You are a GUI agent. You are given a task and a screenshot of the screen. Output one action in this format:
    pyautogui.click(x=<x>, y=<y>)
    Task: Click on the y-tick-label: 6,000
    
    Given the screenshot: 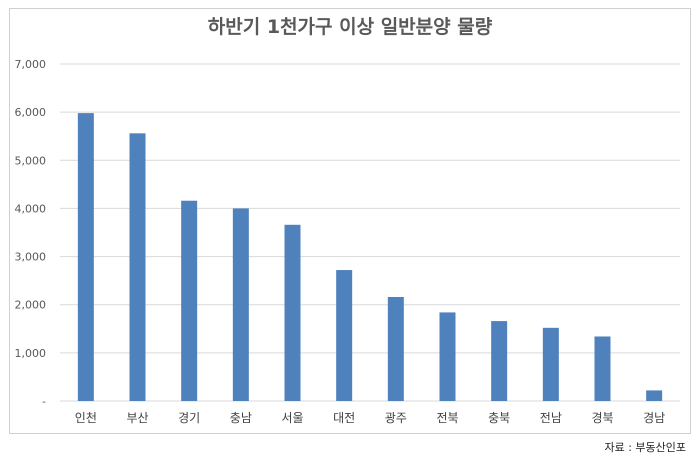 What is the action you would take?
    pyautogui.click(x=31, y=112)
    